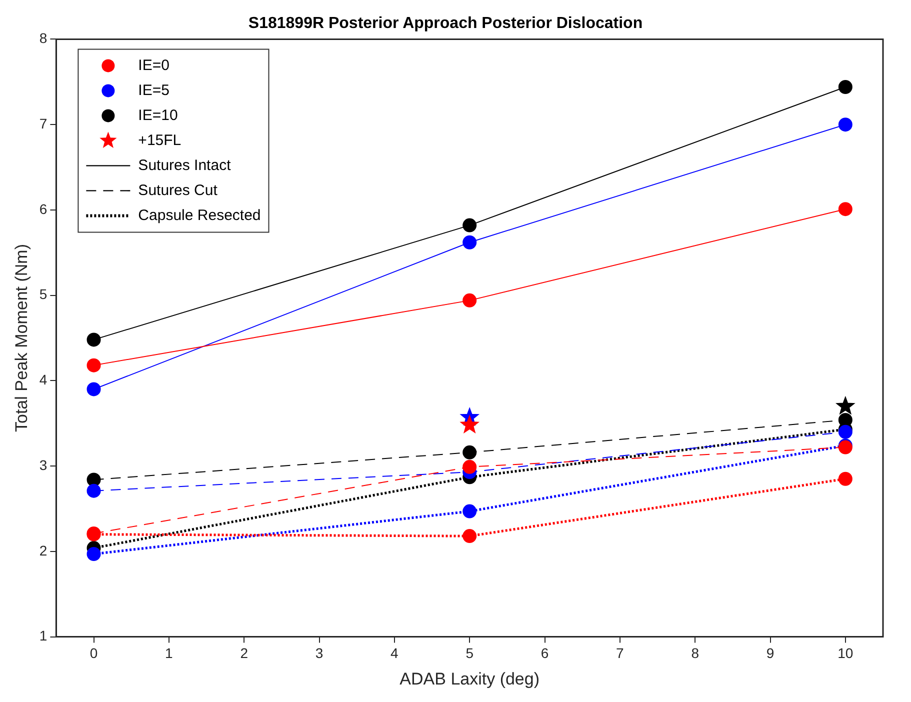 Image resolution: width=911 pixels, height=702 pixels. I want to click on y-tick-label: 7, so click(43, 123).